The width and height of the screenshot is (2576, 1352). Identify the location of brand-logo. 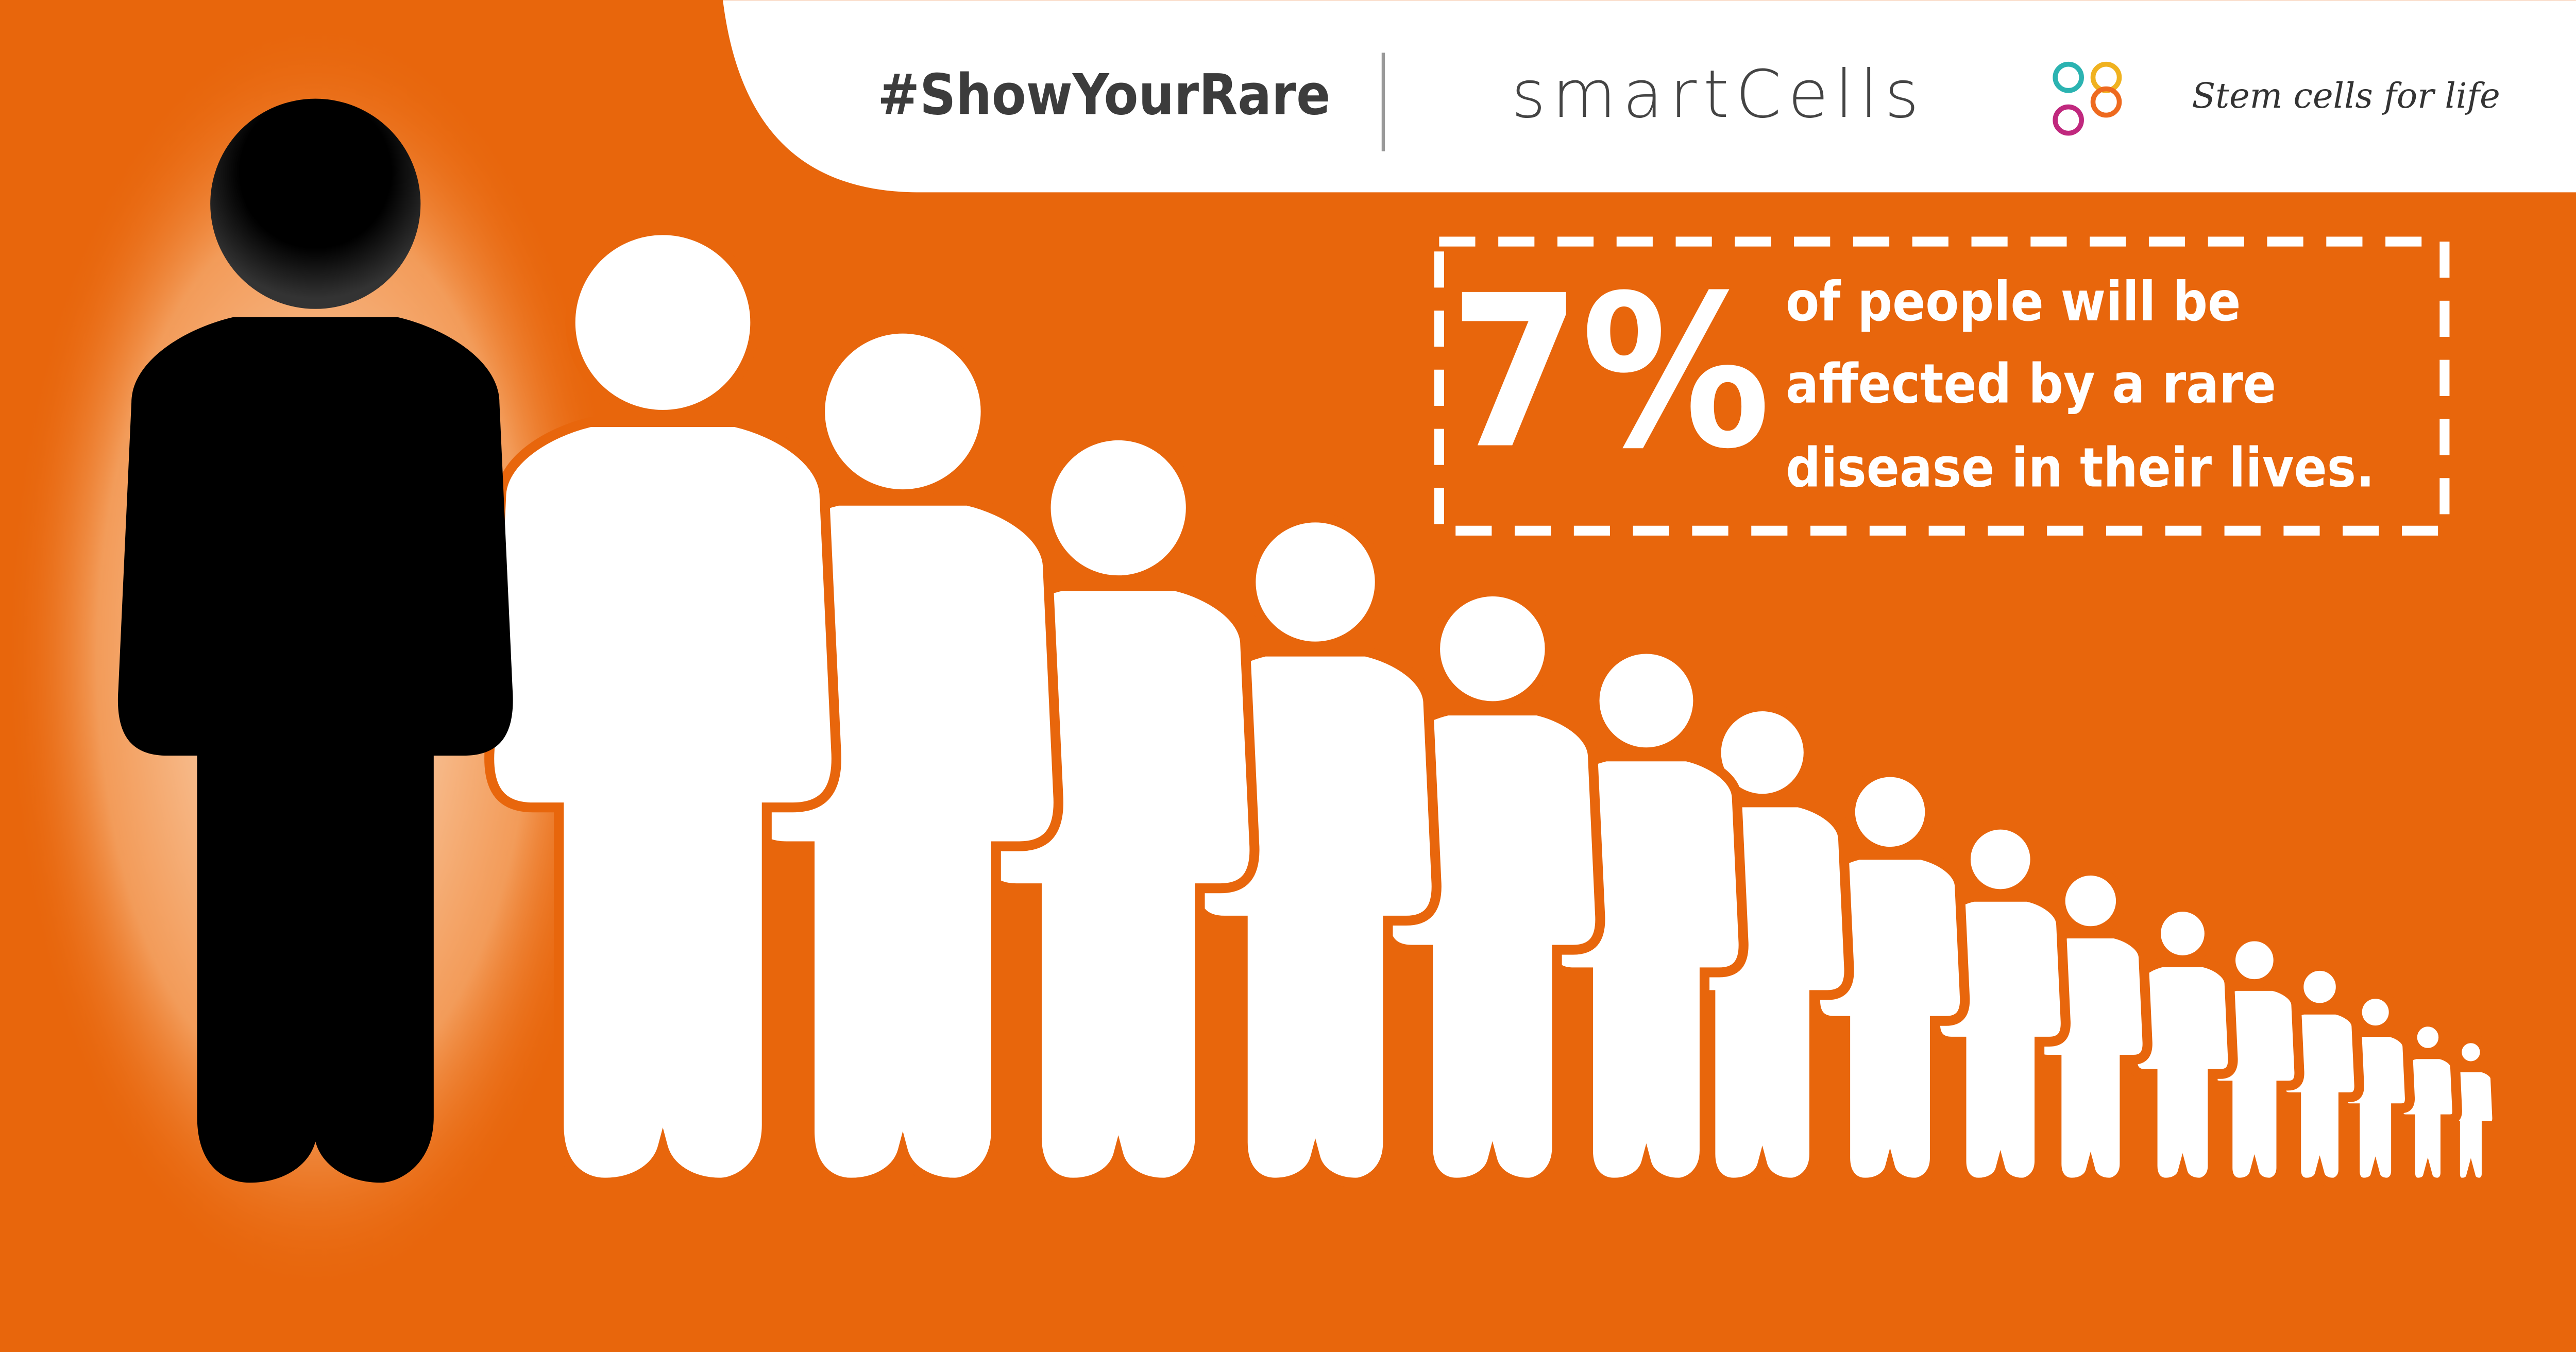
(2087, 99).